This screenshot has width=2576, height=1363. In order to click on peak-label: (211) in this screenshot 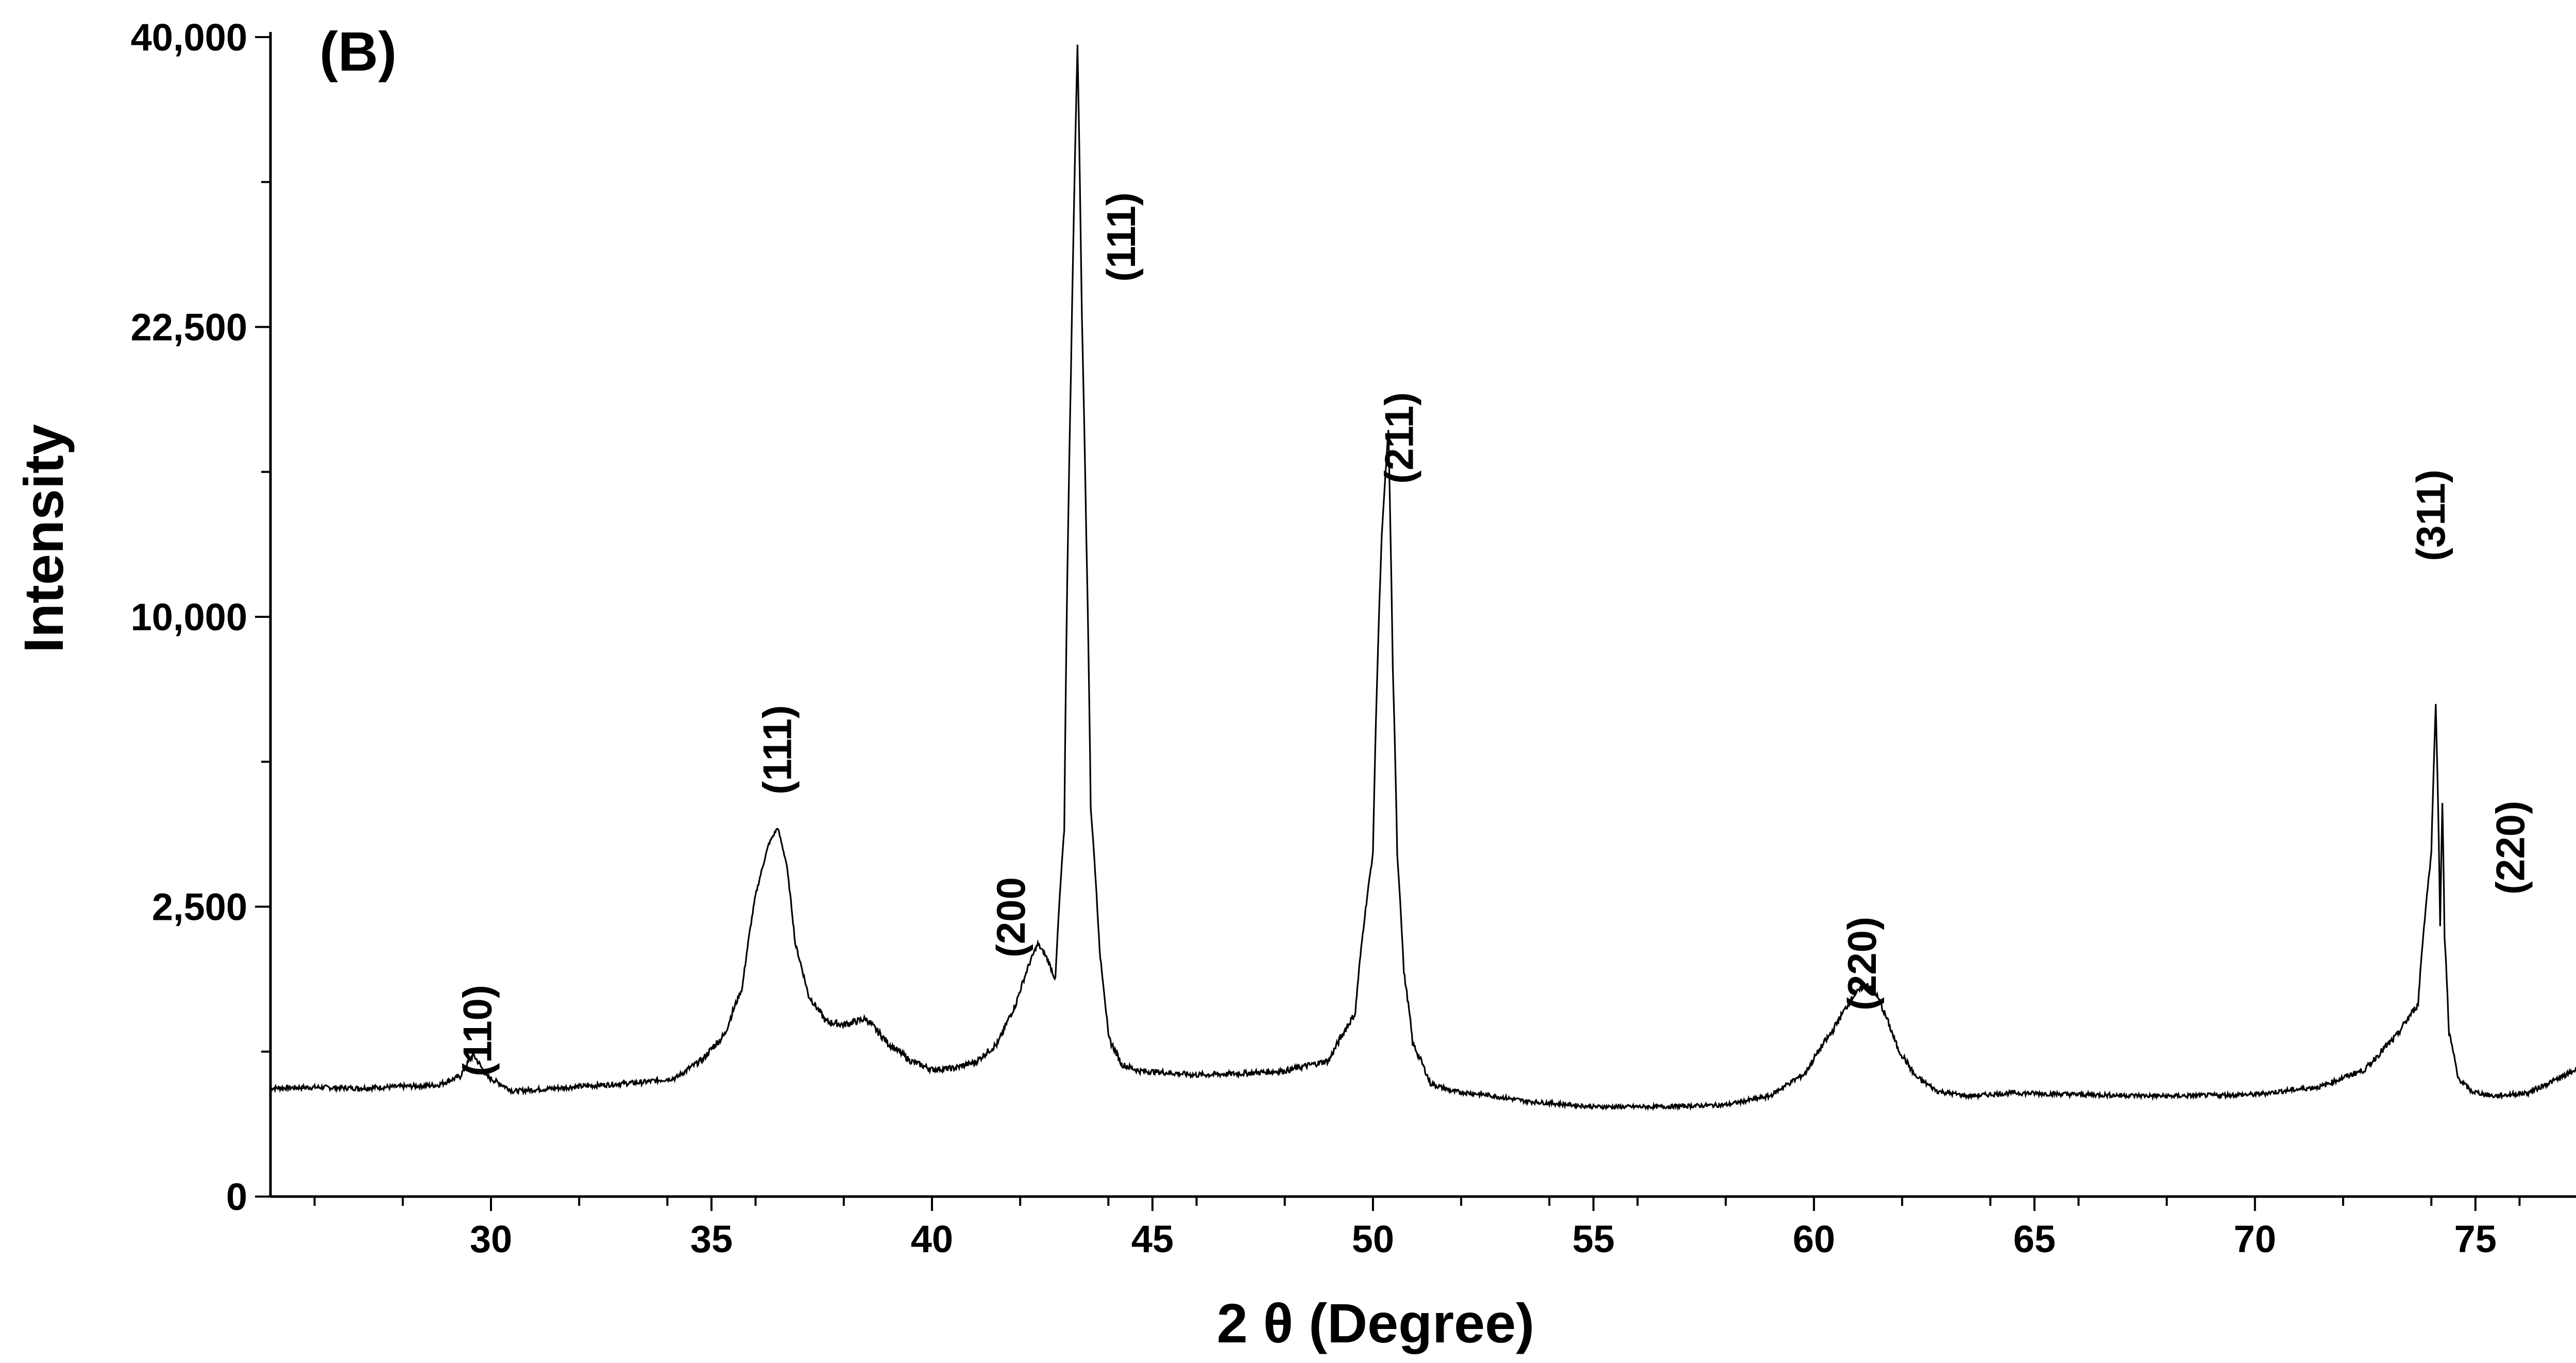, I will do `click(1398, 438)`.